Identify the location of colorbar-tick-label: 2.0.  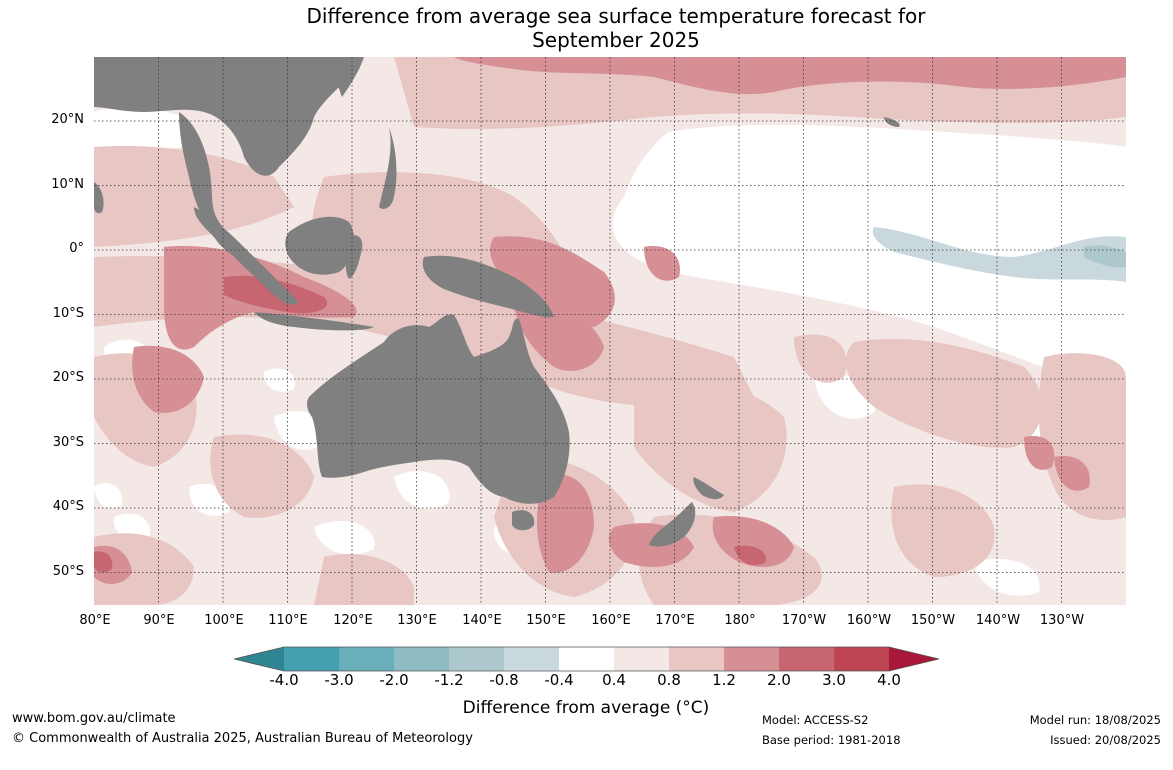
(779, 680).